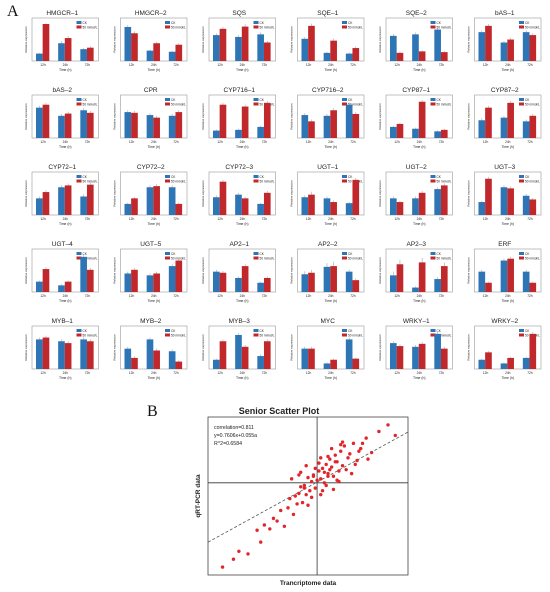  Describe the element at coordinates (239, 167) in the screenshot. I see `gene-chart-title: CYP72‒3` at that location.